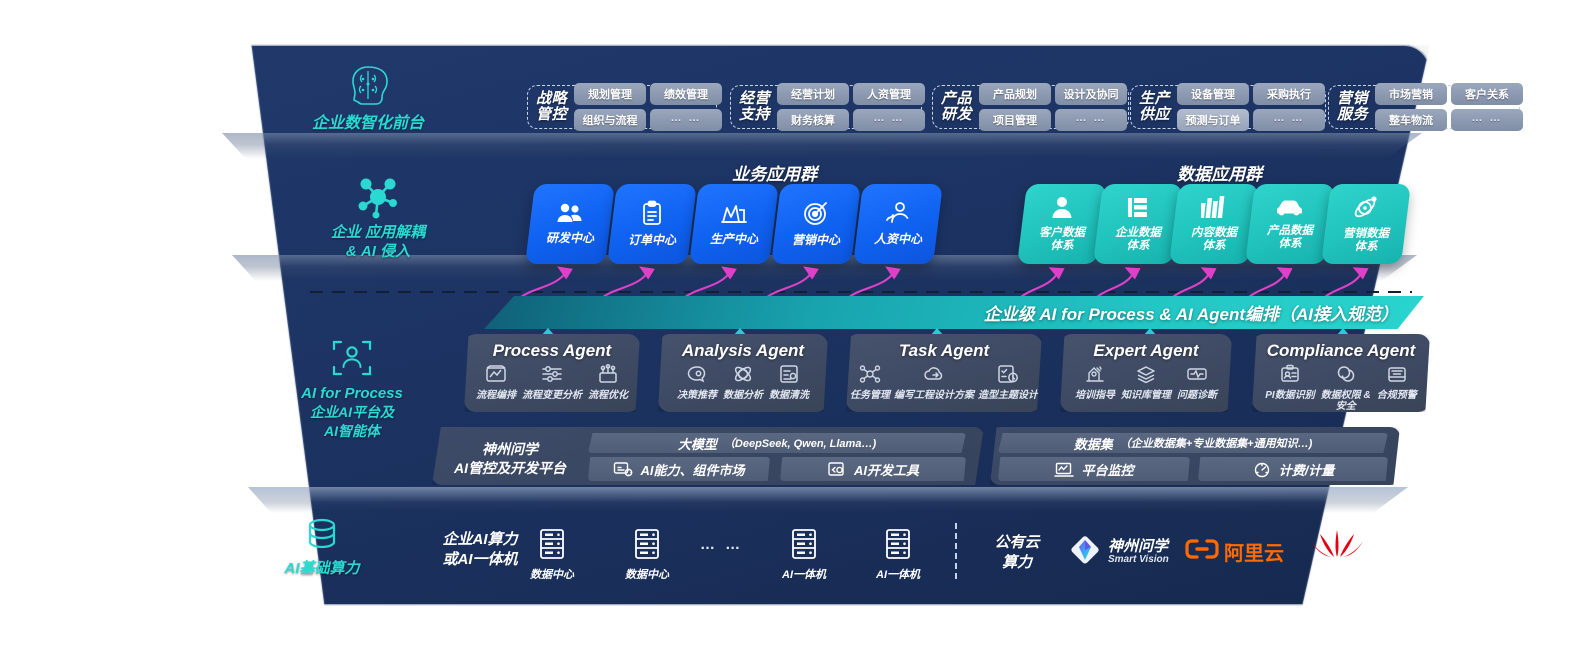  Describe the element at coordinates (1017, 553) in the screenshot. I see `infra-public-cloud-label: 公有云 算力` at that location.